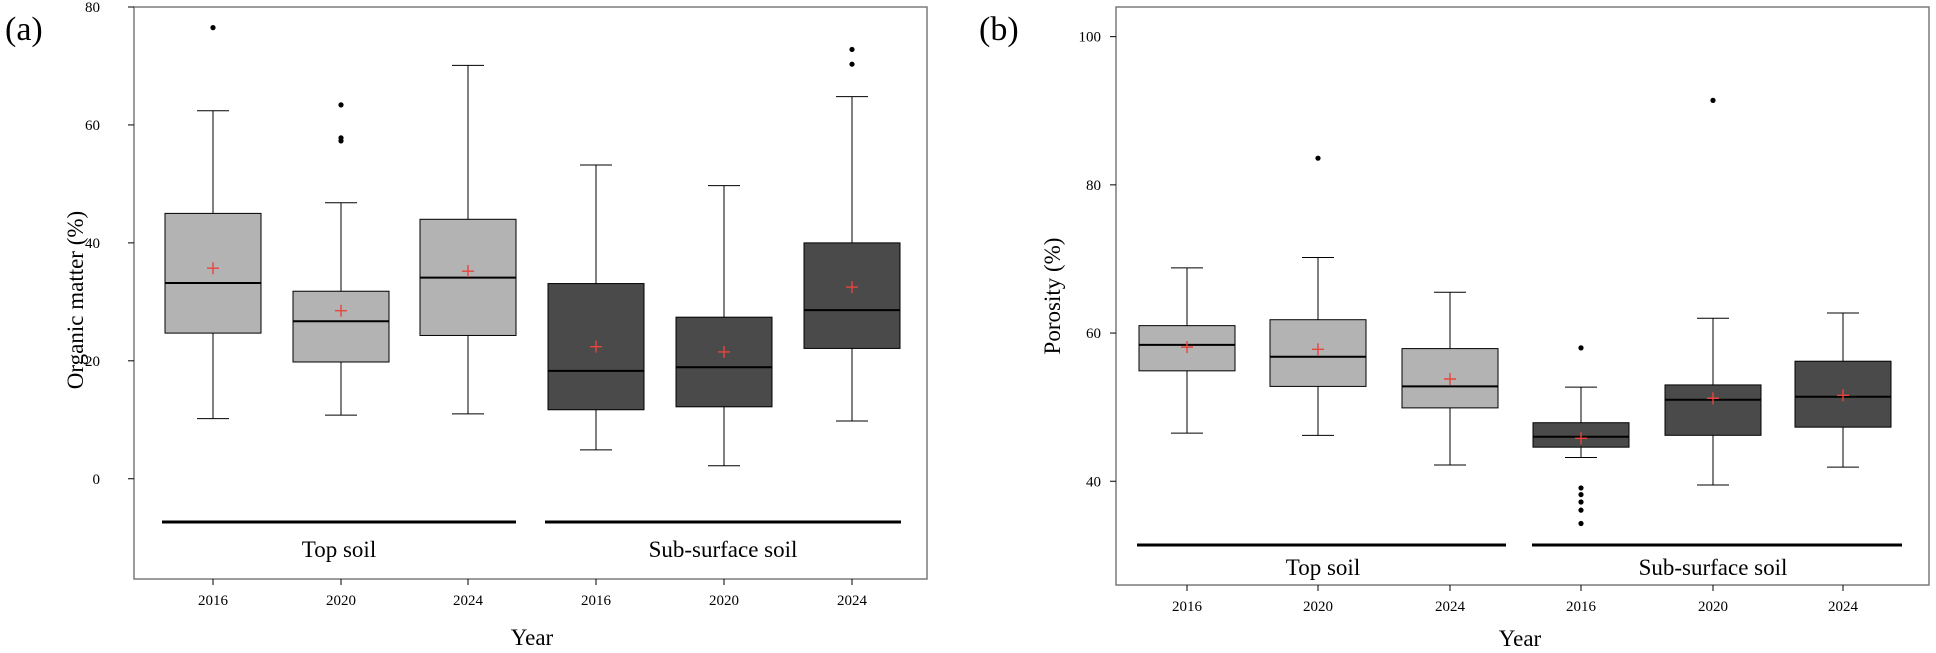 This screenshot has height=653, width=1936. What do you see at coordinates (24, 29) in the screenshot?
I see `panel-a-letter: (a)` at bounding box center [24, 29].